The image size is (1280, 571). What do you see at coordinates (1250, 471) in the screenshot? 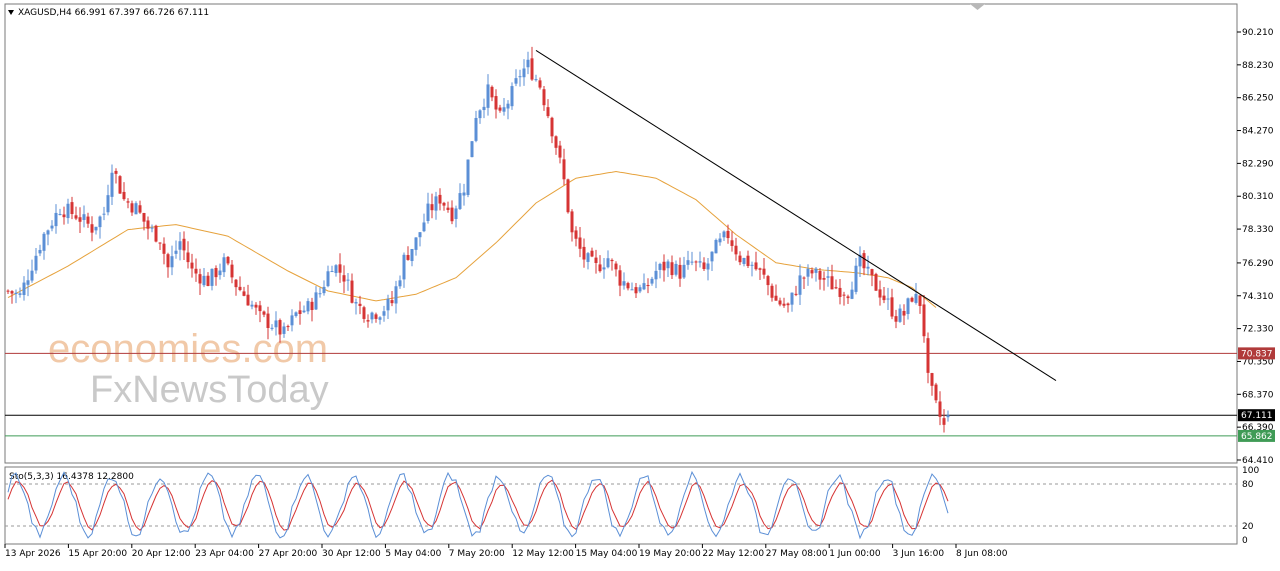
I see `stochastic-scale-label: 100` at bounding box center [1250, 471].